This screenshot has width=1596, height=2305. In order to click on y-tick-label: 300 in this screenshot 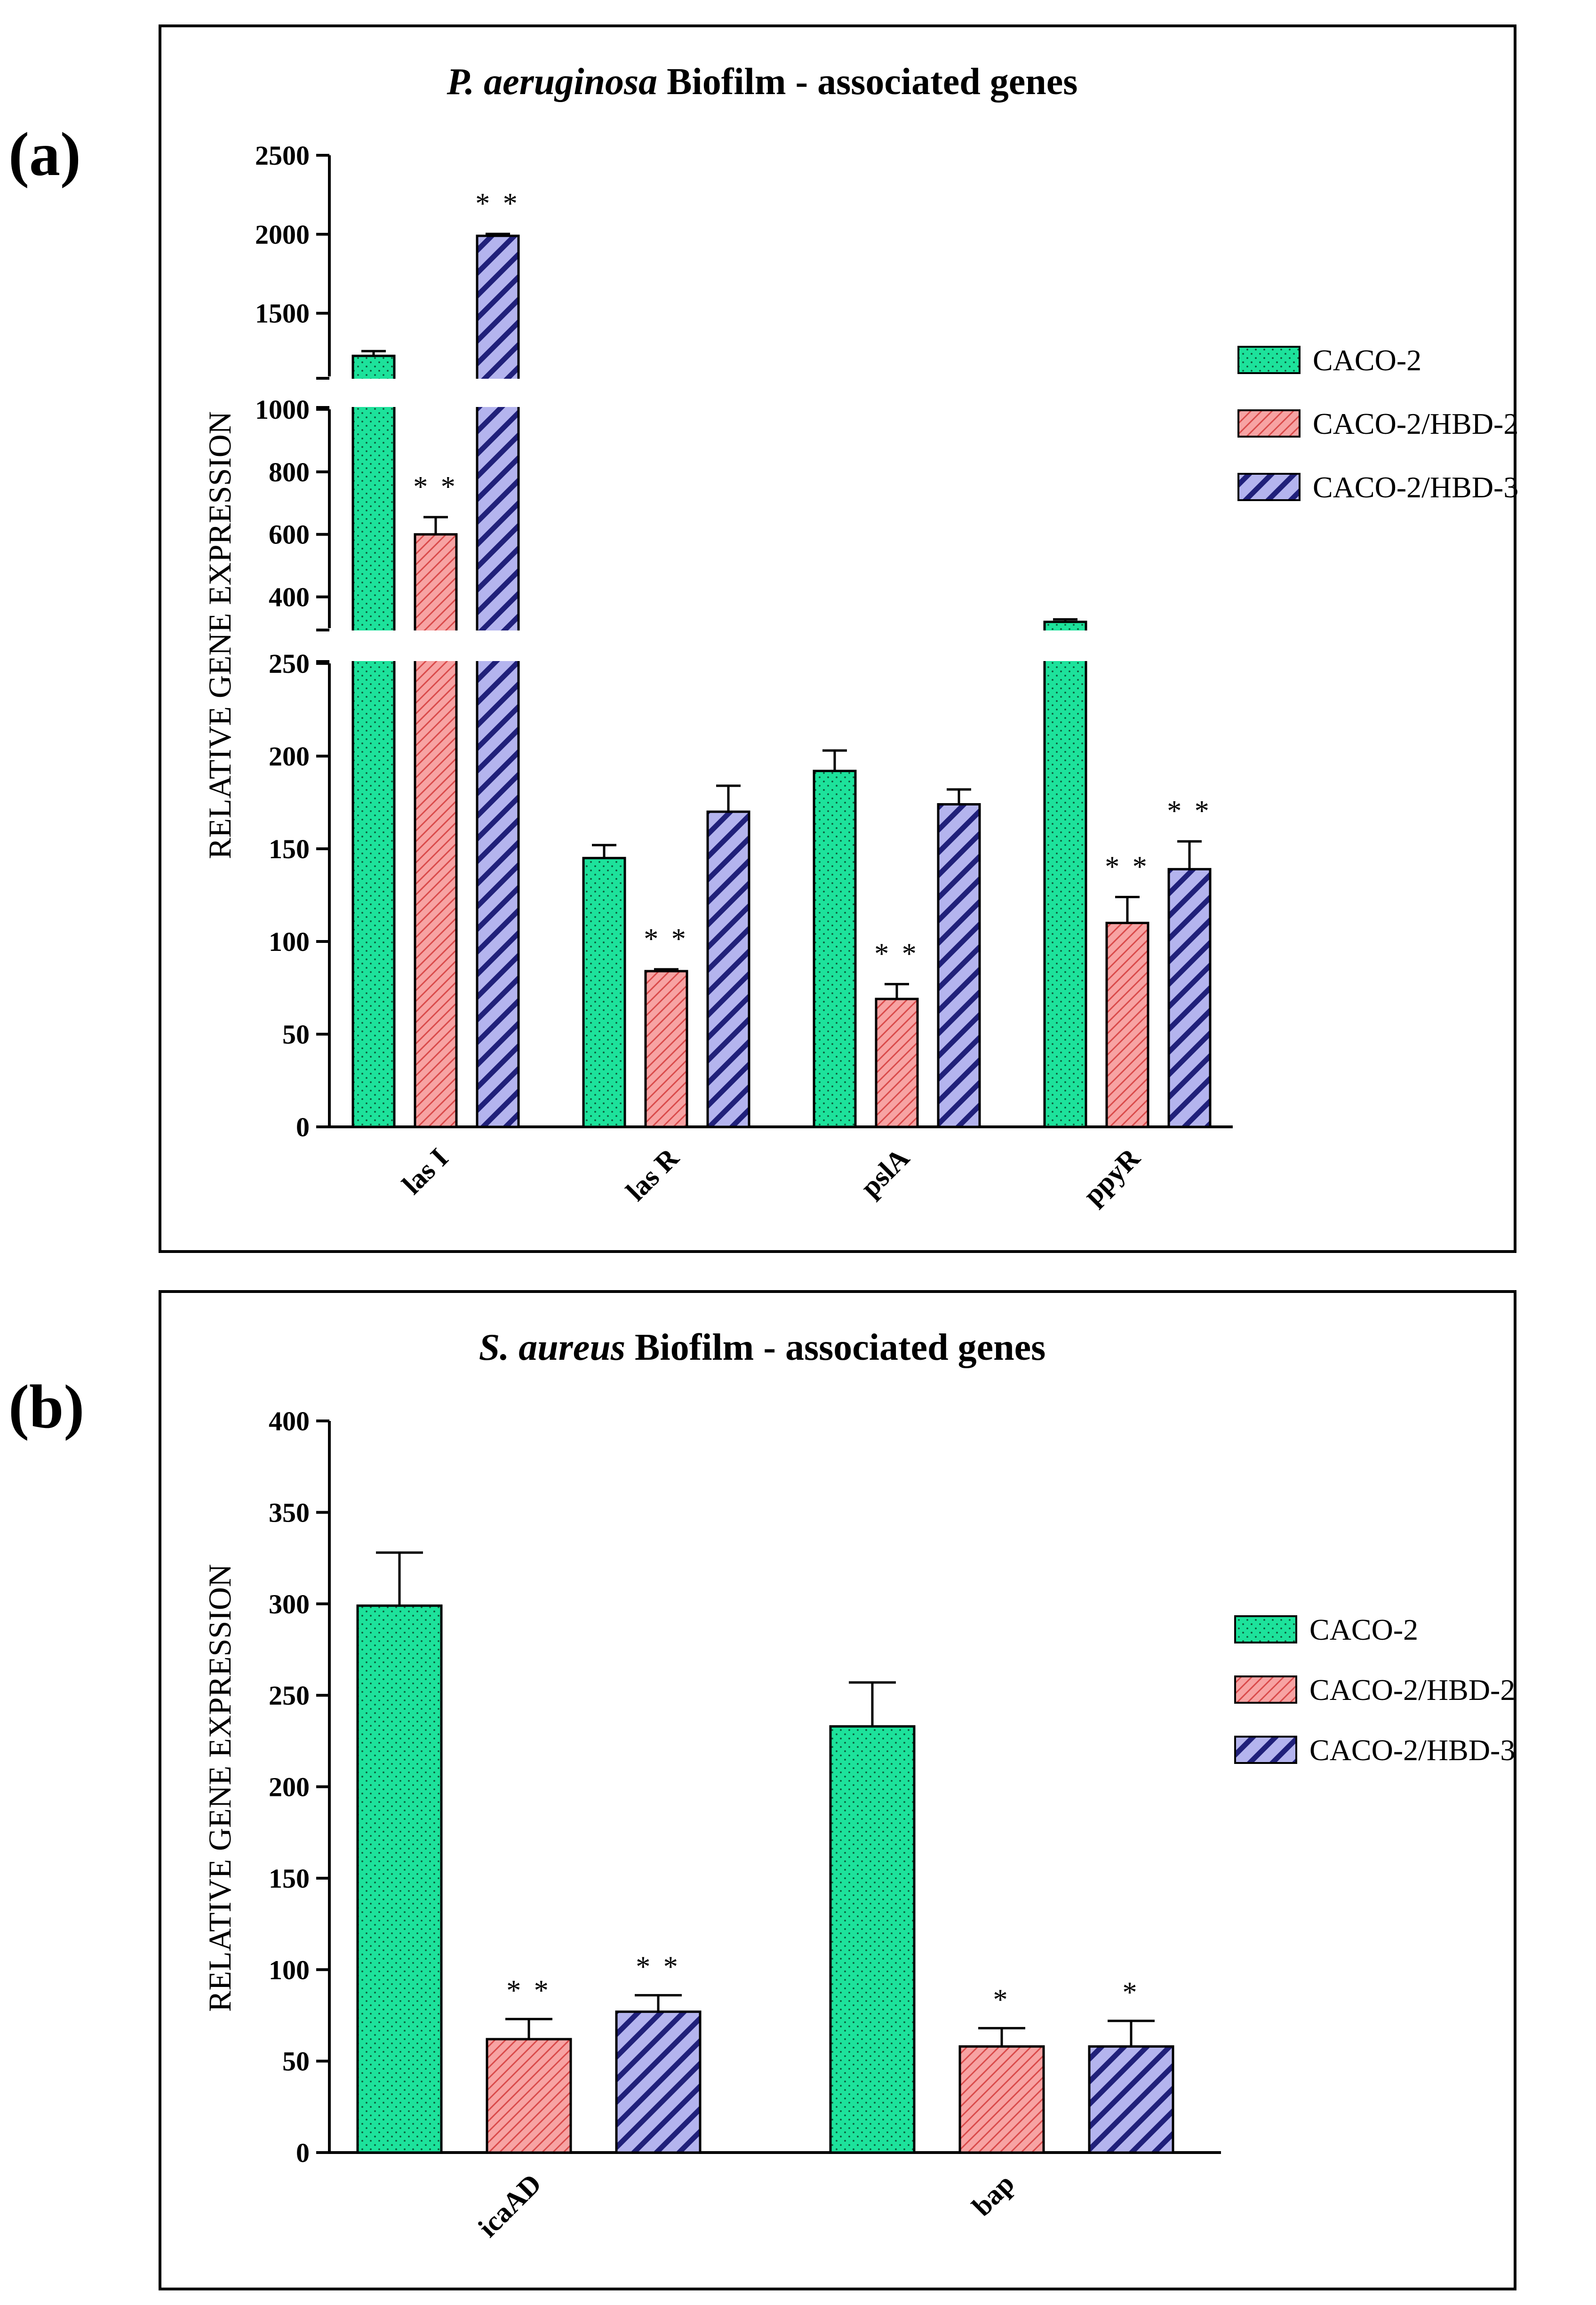, I will do `click(289, 1604)`.